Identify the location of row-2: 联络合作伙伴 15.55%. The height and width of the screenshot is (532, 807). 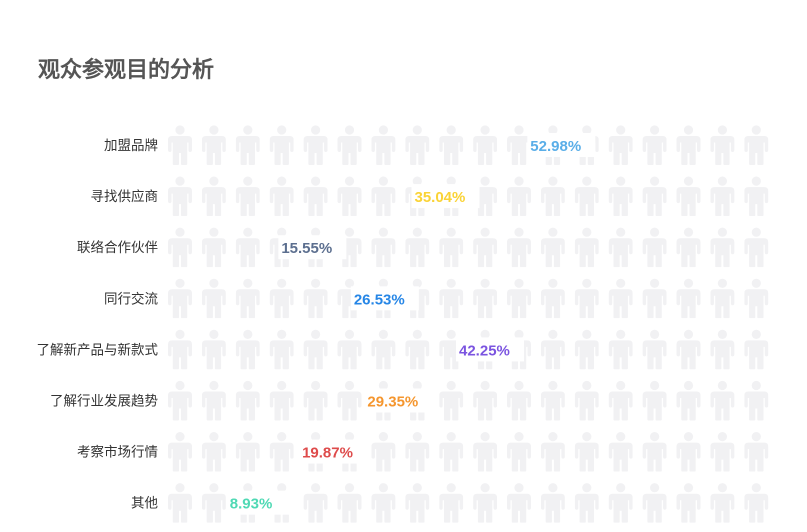
(423, 247).